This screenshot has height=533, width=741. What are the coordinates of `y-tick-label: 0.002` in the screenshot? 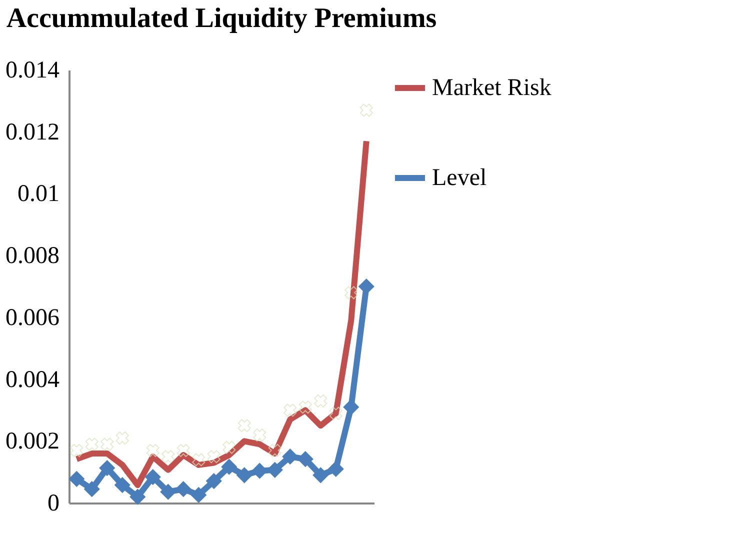 It's located at (33, 441).